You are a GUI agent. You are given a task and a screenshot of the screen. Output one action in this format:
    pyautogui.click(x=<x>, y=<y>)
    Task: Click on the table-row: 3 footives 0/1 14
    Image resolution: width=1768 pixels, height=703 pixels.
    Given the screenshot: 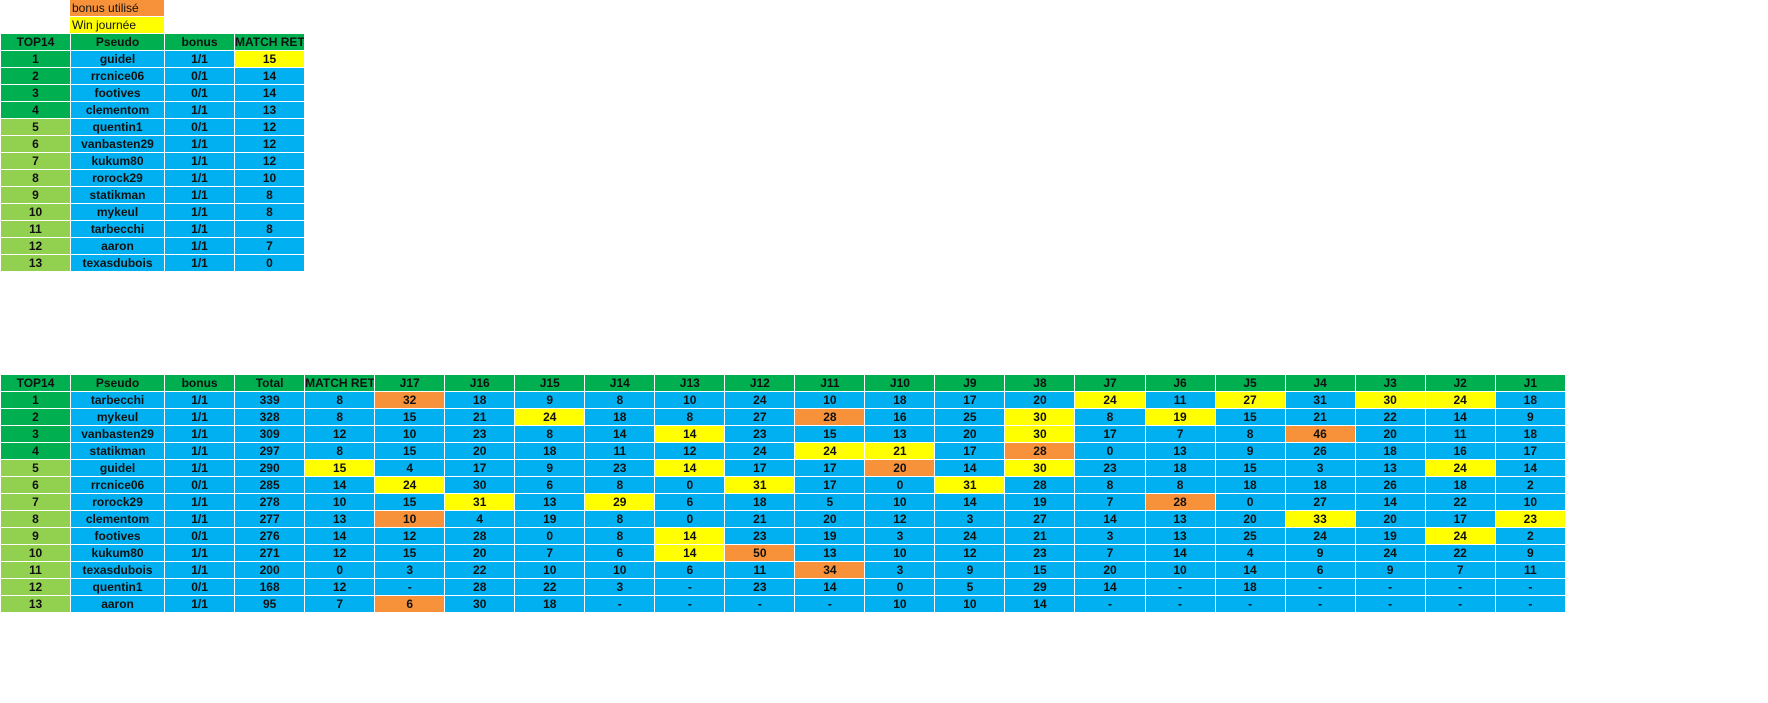 What is the action you would take?
    pyautogui.click(x=152, y=93)
    